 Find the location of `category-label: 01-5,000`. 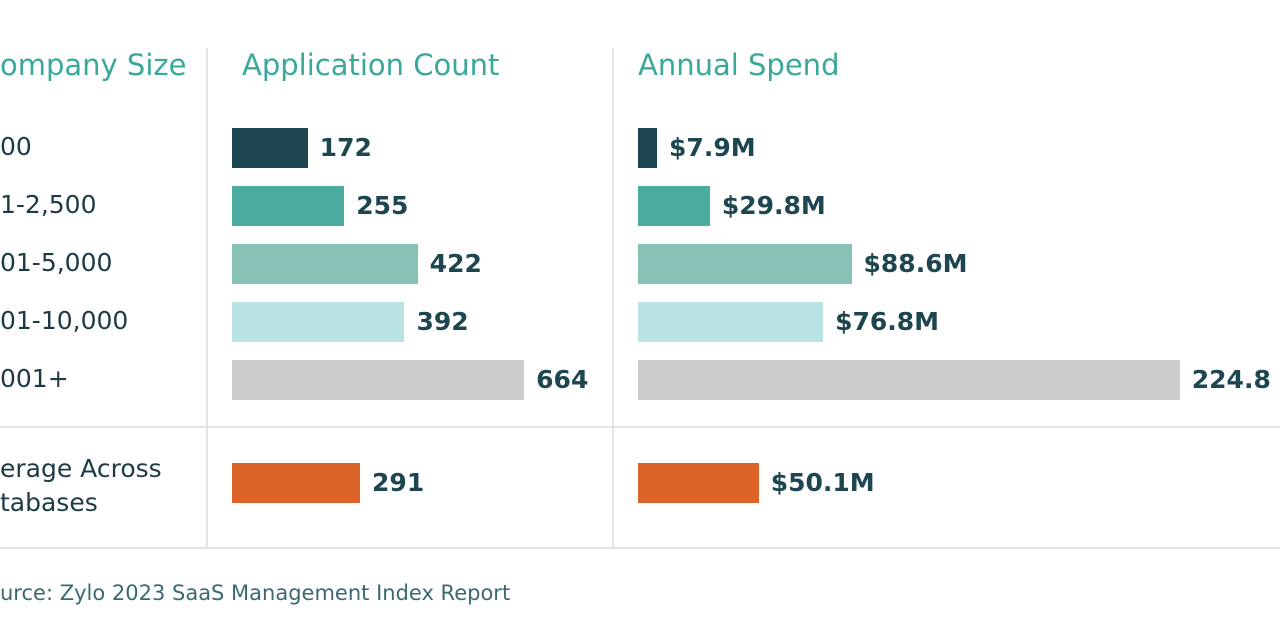

category-label: 01-5,000 is located at coordinates (56, 262).